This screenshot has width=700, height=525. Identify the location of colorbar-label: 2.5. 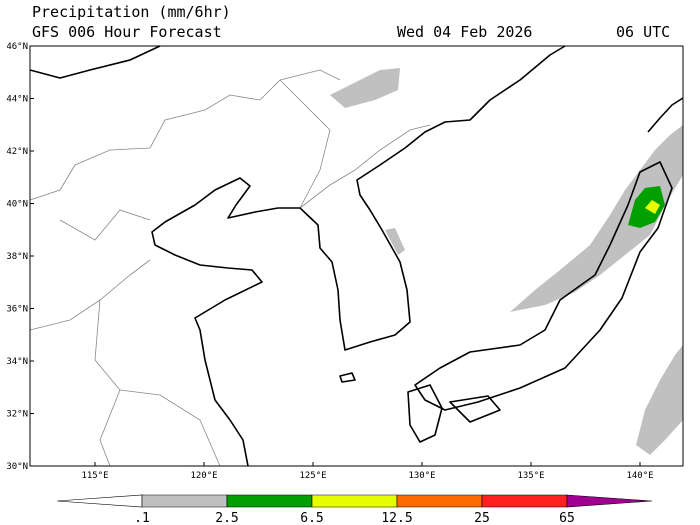
(226, 518).